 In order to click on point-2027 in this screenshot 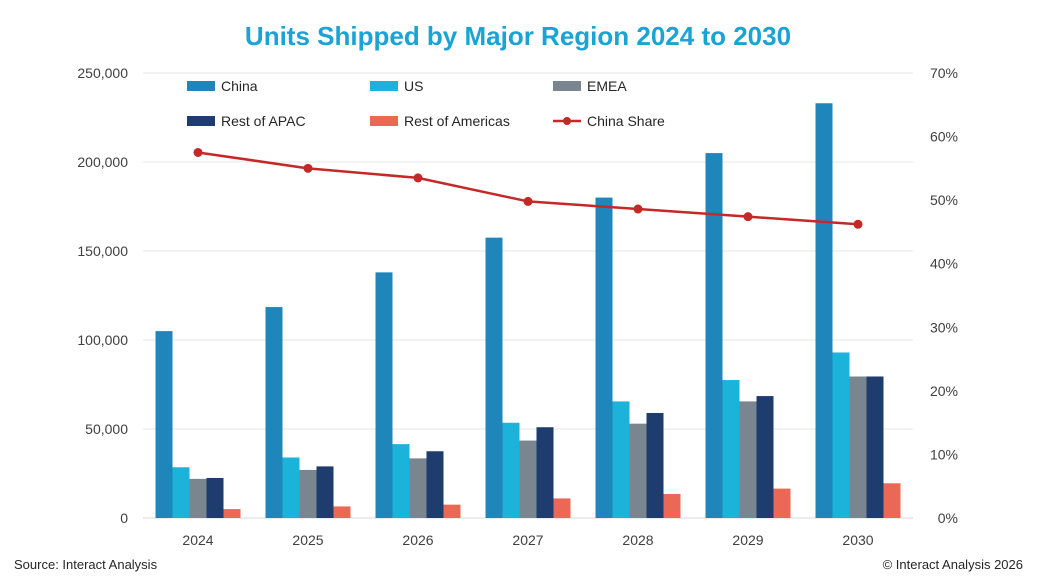, I will do `click(528, 201)`.